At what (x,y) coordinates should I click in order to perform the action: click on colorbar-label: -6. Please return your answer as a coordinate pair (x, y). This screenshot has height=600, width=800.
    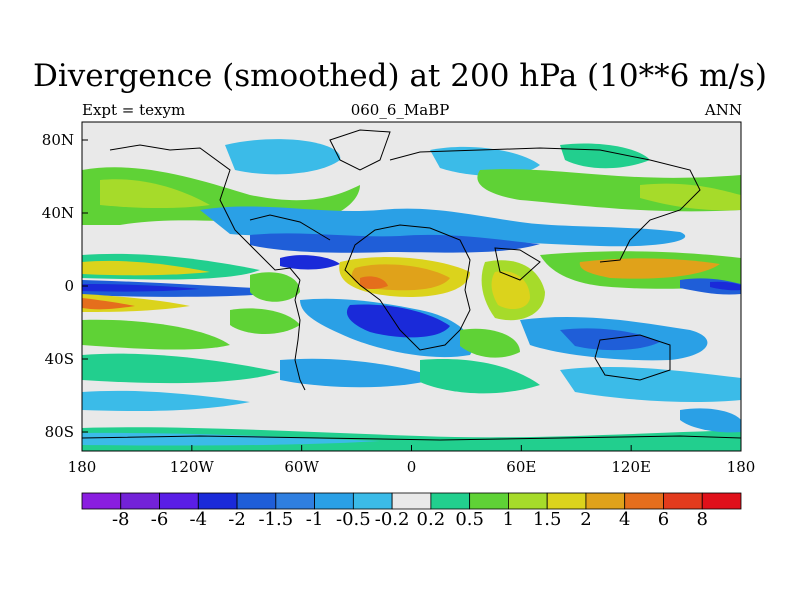
    Looking at the image, I should click on (159, 519).